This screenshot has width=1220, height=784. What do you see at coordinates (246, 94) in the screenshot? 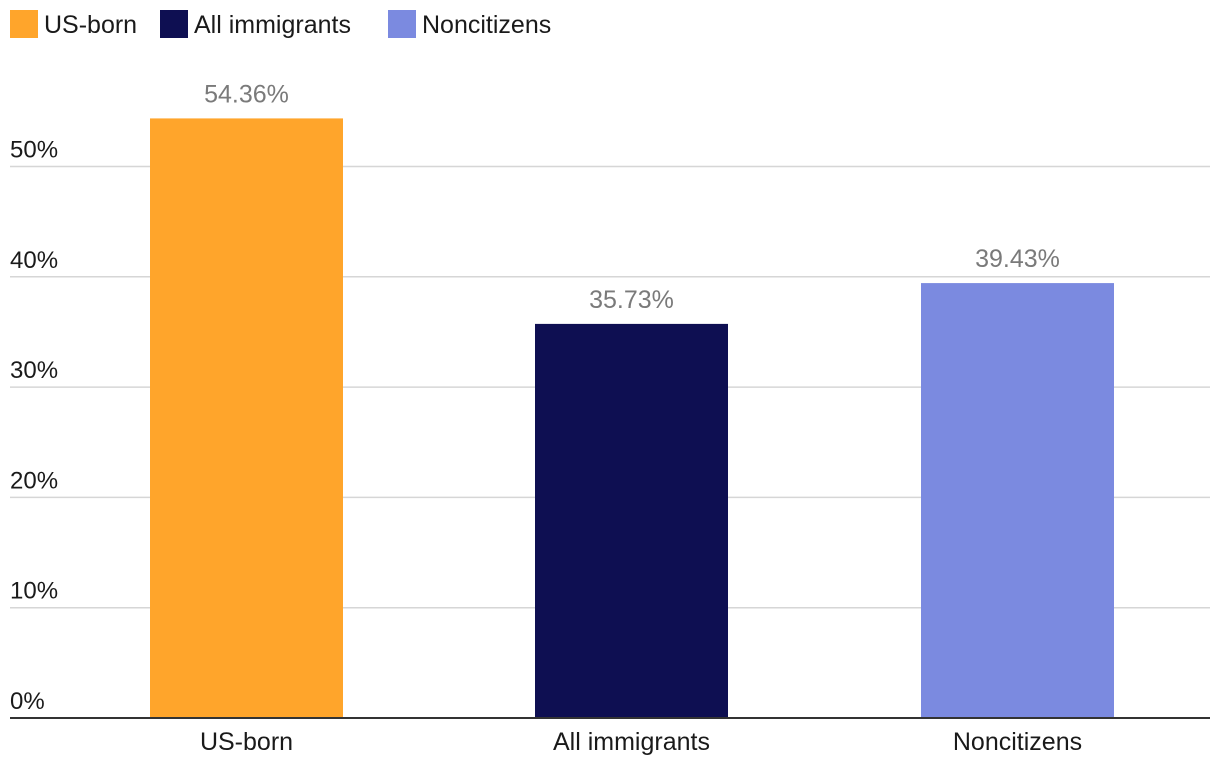
I see `data-label: 54.36%` at bounding box center [246, 94].